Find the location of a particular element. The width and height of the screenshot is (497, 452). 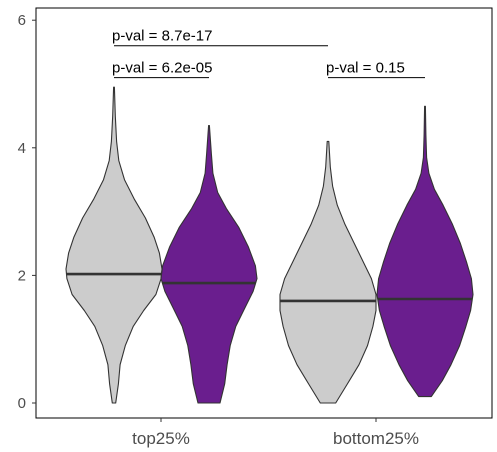

x-tick-label: top25% is located at coordinates (161, 438).